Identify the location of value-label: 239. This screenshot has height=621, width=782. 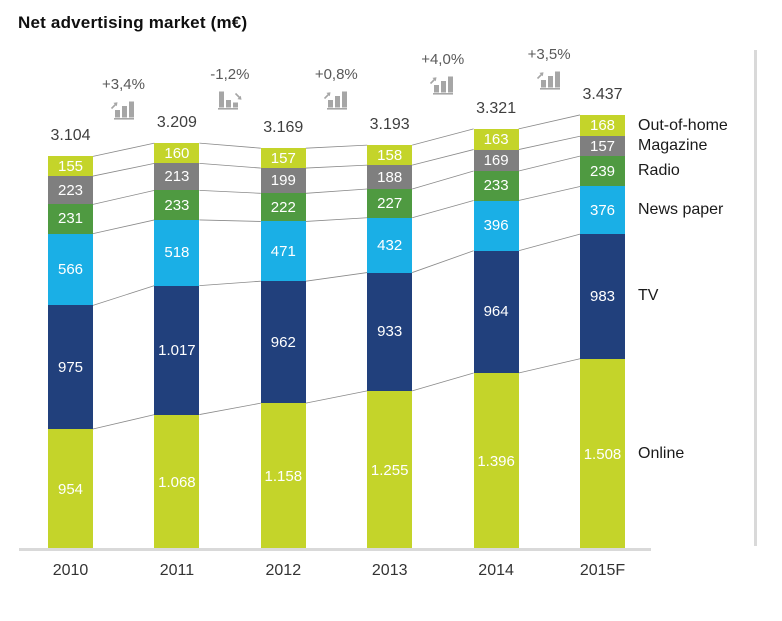
(602, 171).